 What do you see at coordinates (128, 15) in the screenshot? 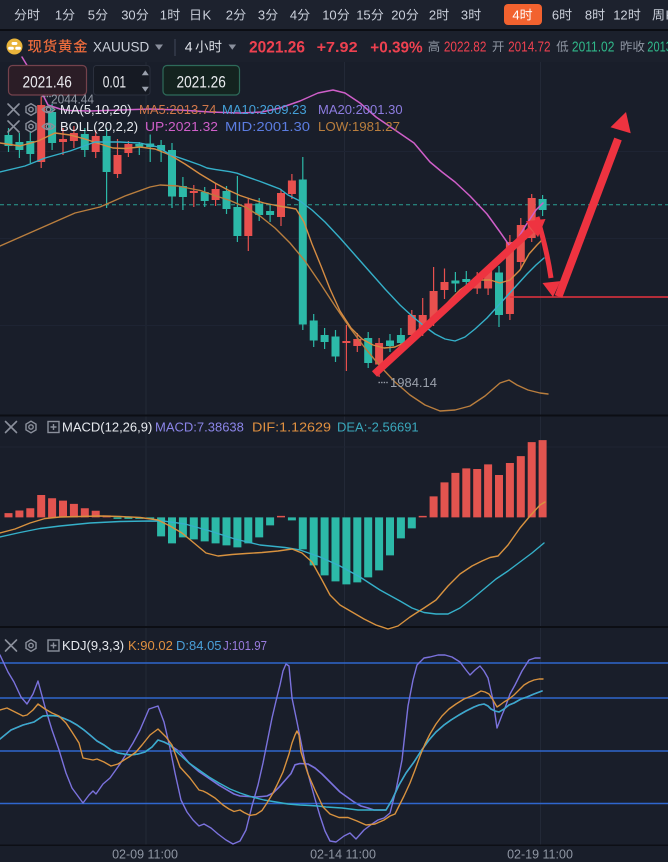
I see `svg-text: 30` at bounding box center [128, 15].